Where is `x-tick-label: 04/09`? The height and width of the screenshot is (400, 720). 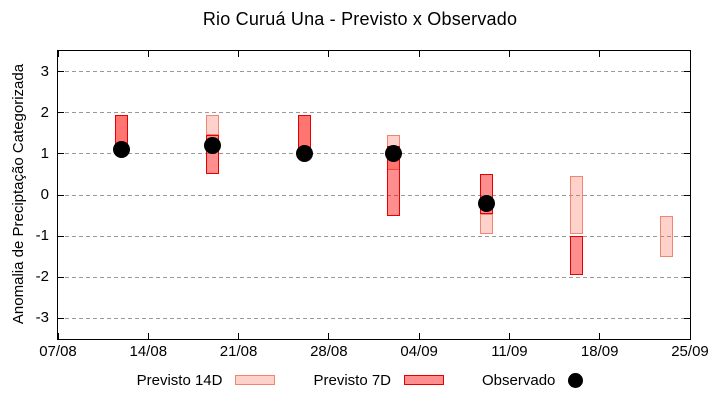 x-tick-label: 04/09 is located at coordinates (419, 351).